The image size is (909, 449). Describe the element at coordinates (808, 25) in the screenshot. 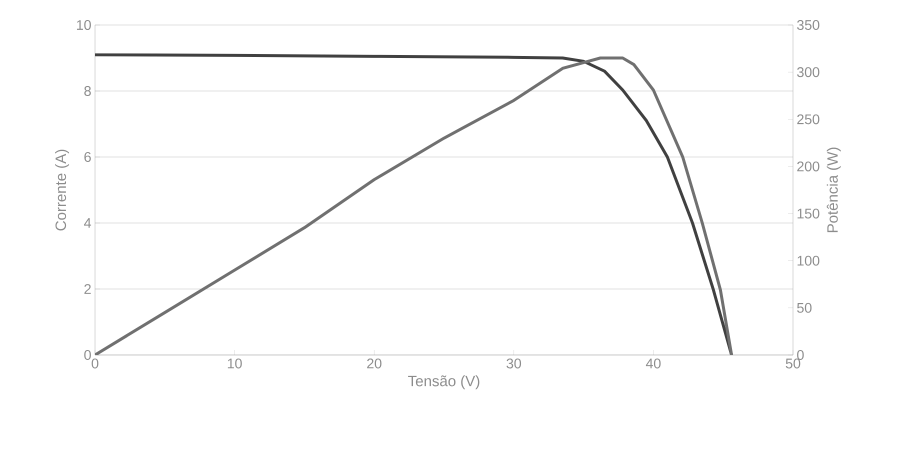

I see `y2-tick-label: 350` at that location.